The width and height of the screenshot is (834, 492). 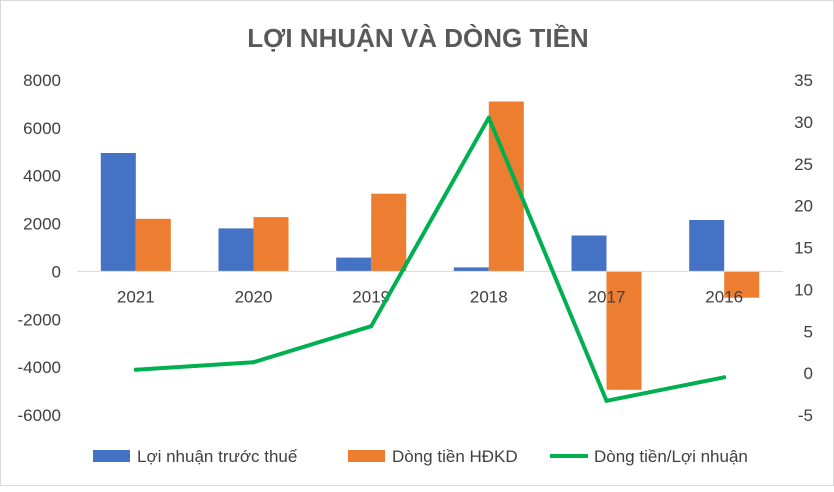 What do you see at coordinates (803, 164) in the screenshot?
I see `right-tick-label: 25` at bounding box center [803, 164].